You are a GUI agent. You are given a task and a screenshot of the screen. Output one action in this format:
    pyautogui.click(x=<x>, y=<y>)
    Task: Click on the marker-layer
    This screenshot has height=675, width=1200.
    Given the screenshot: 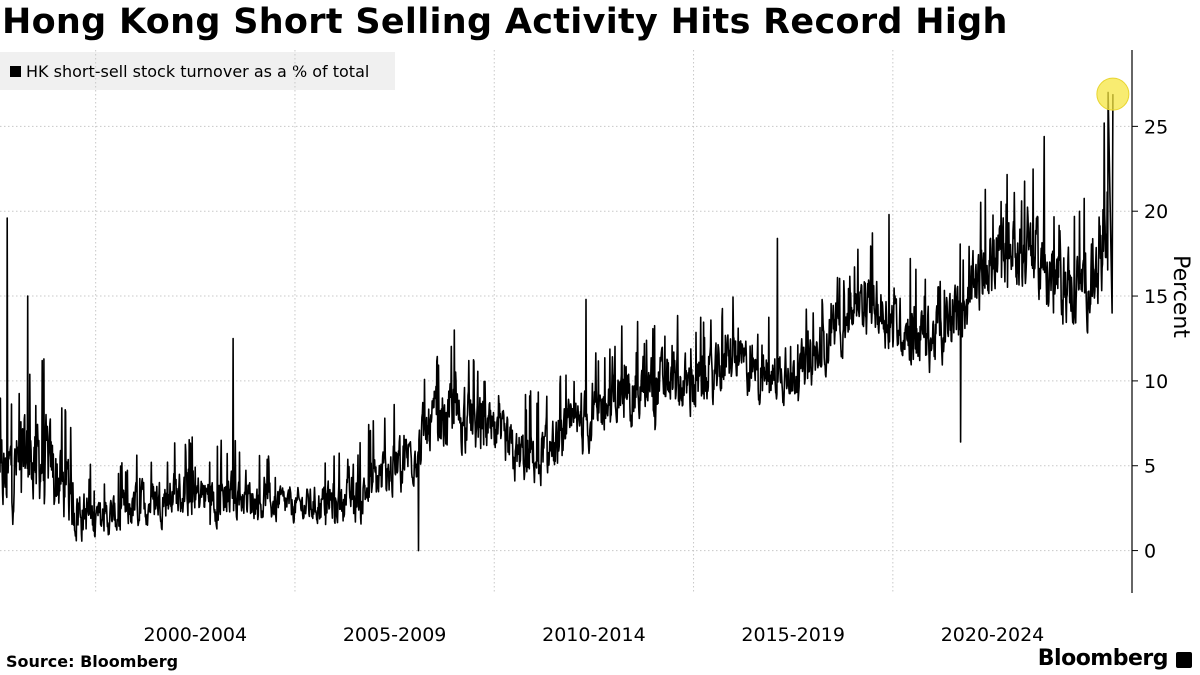 What is the action you would take?
    pyautogui.click(x=1113, y=94)
    